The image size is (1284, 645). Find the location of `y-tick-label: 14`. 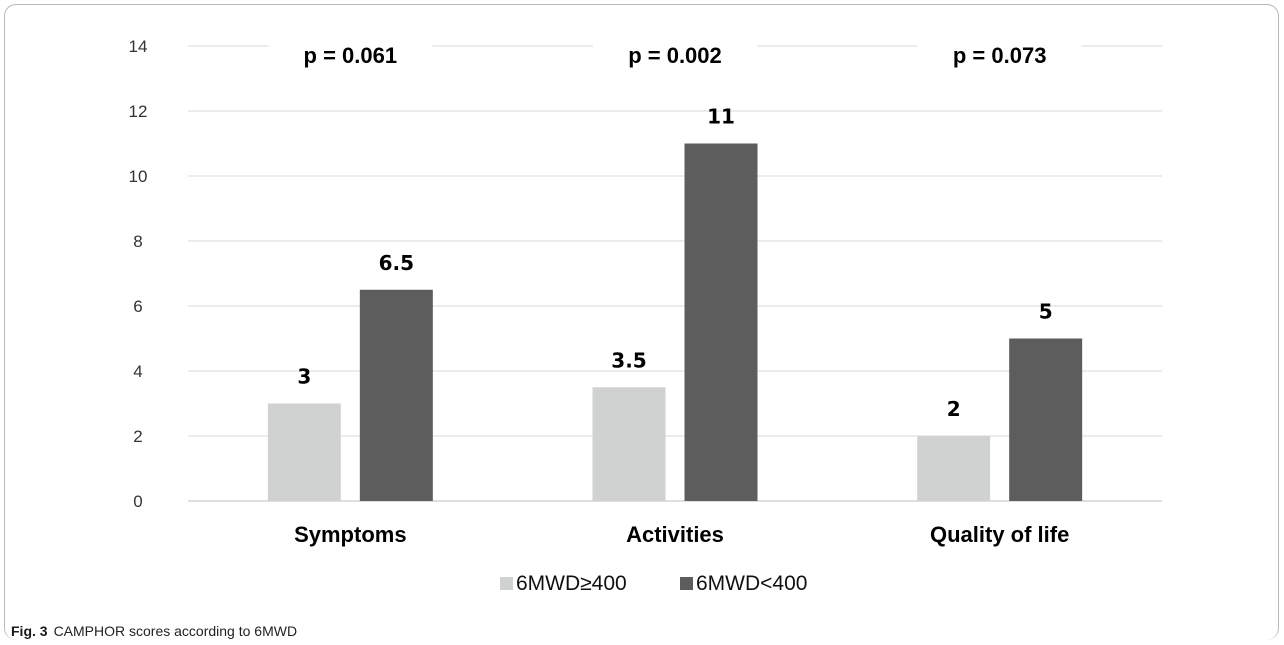

y-tick-label: 14 is located at coordinates (138, 46).